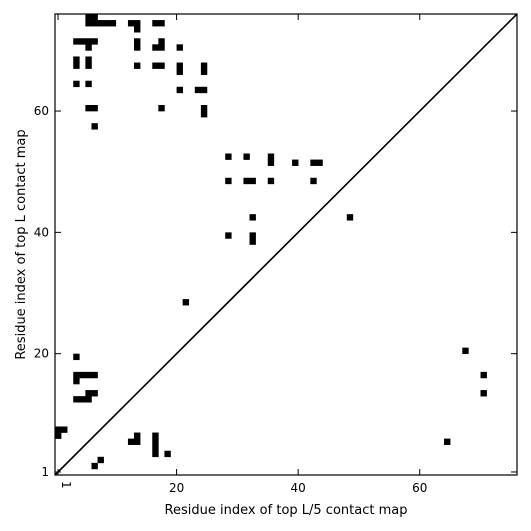 The image size is (531, 531). Describe the element at coordinates (41, 354) in the screenshot. I see `y-tick-label: 20` at that location.